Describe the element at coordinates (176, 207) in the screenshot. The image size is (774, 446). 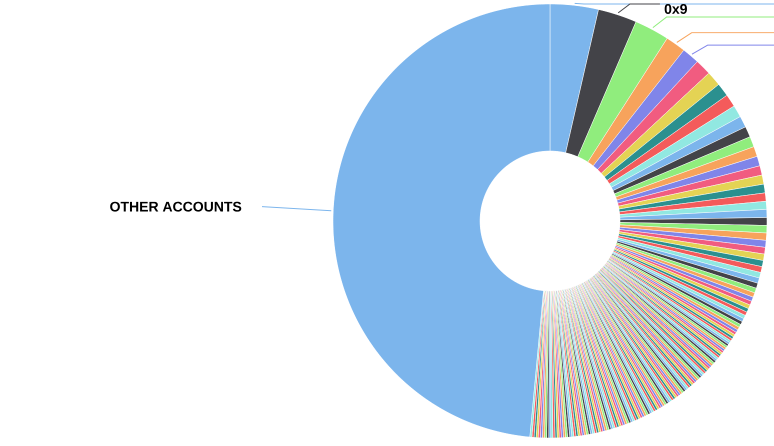
I see `slice-label: OTHER ACCOUNTS` at that location.